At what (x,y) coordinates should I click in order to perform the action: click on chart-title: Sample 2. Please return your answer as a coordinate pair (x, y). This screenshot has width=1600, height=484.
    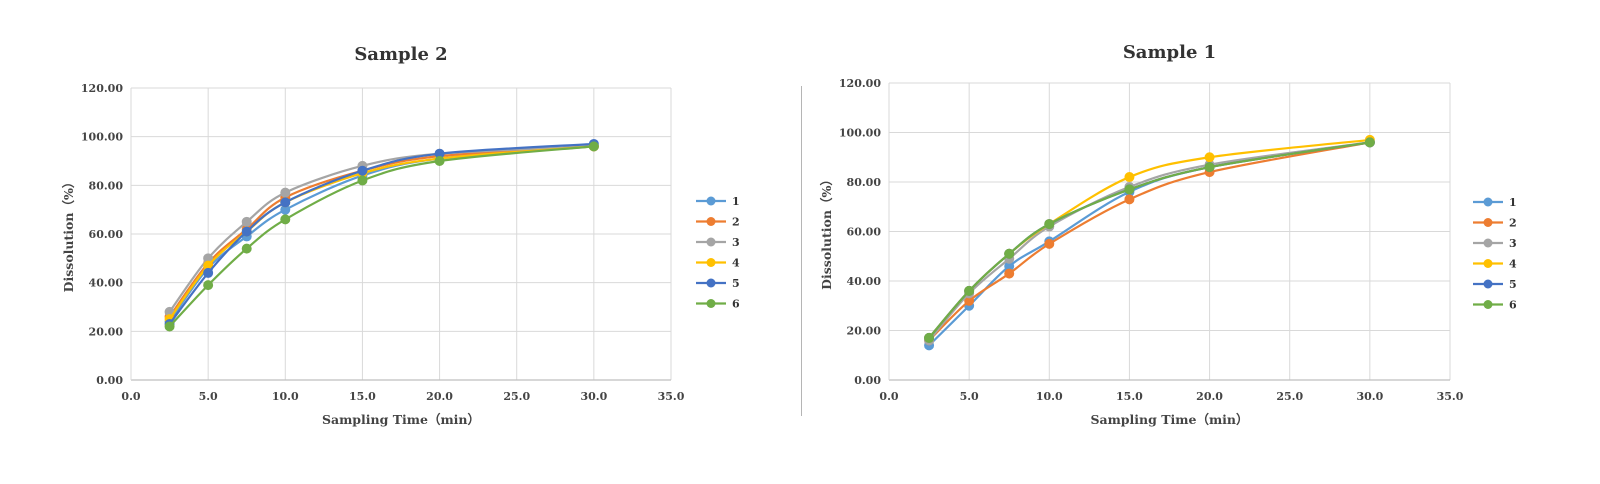
    Looking at the image, I should click on (400, 54).